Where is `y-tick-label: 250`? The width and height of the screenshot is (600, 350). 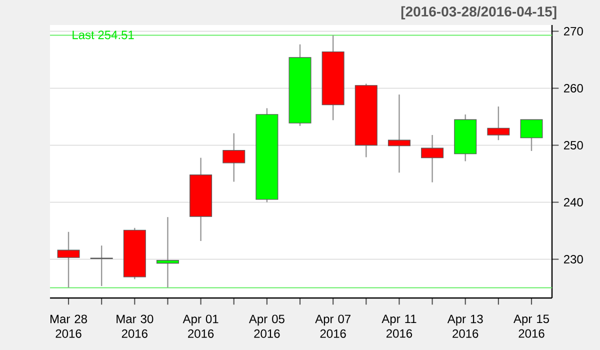 y-tick-label: 250 is located at coordinates (573, 145).